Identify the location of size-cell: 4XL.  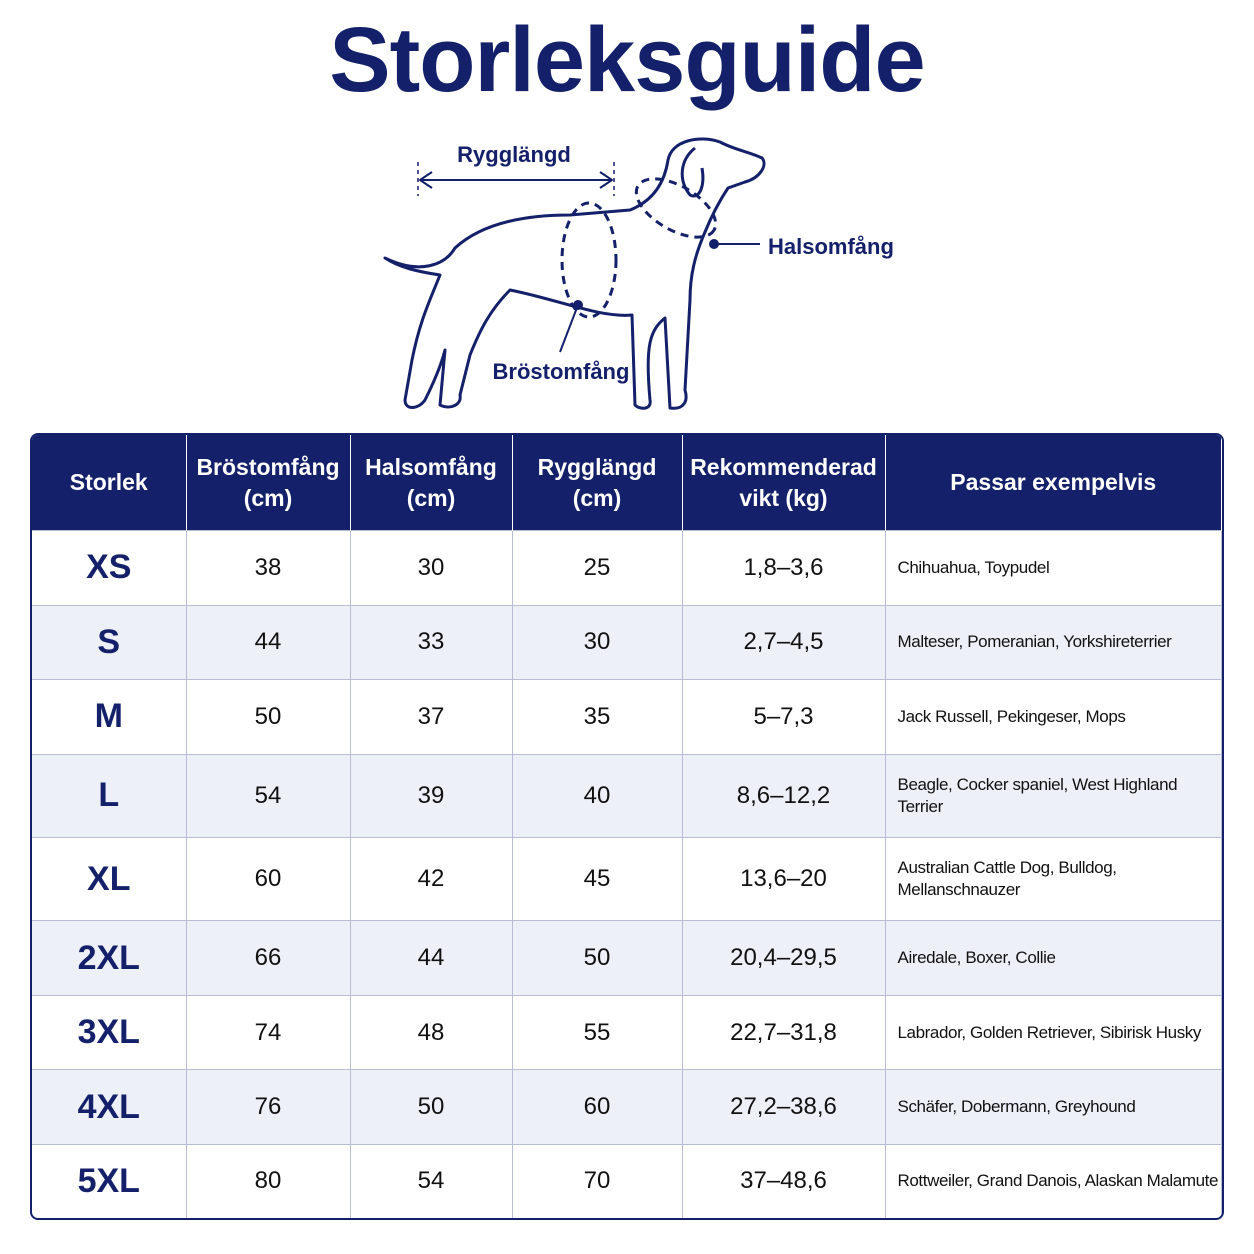
(109, 1107).